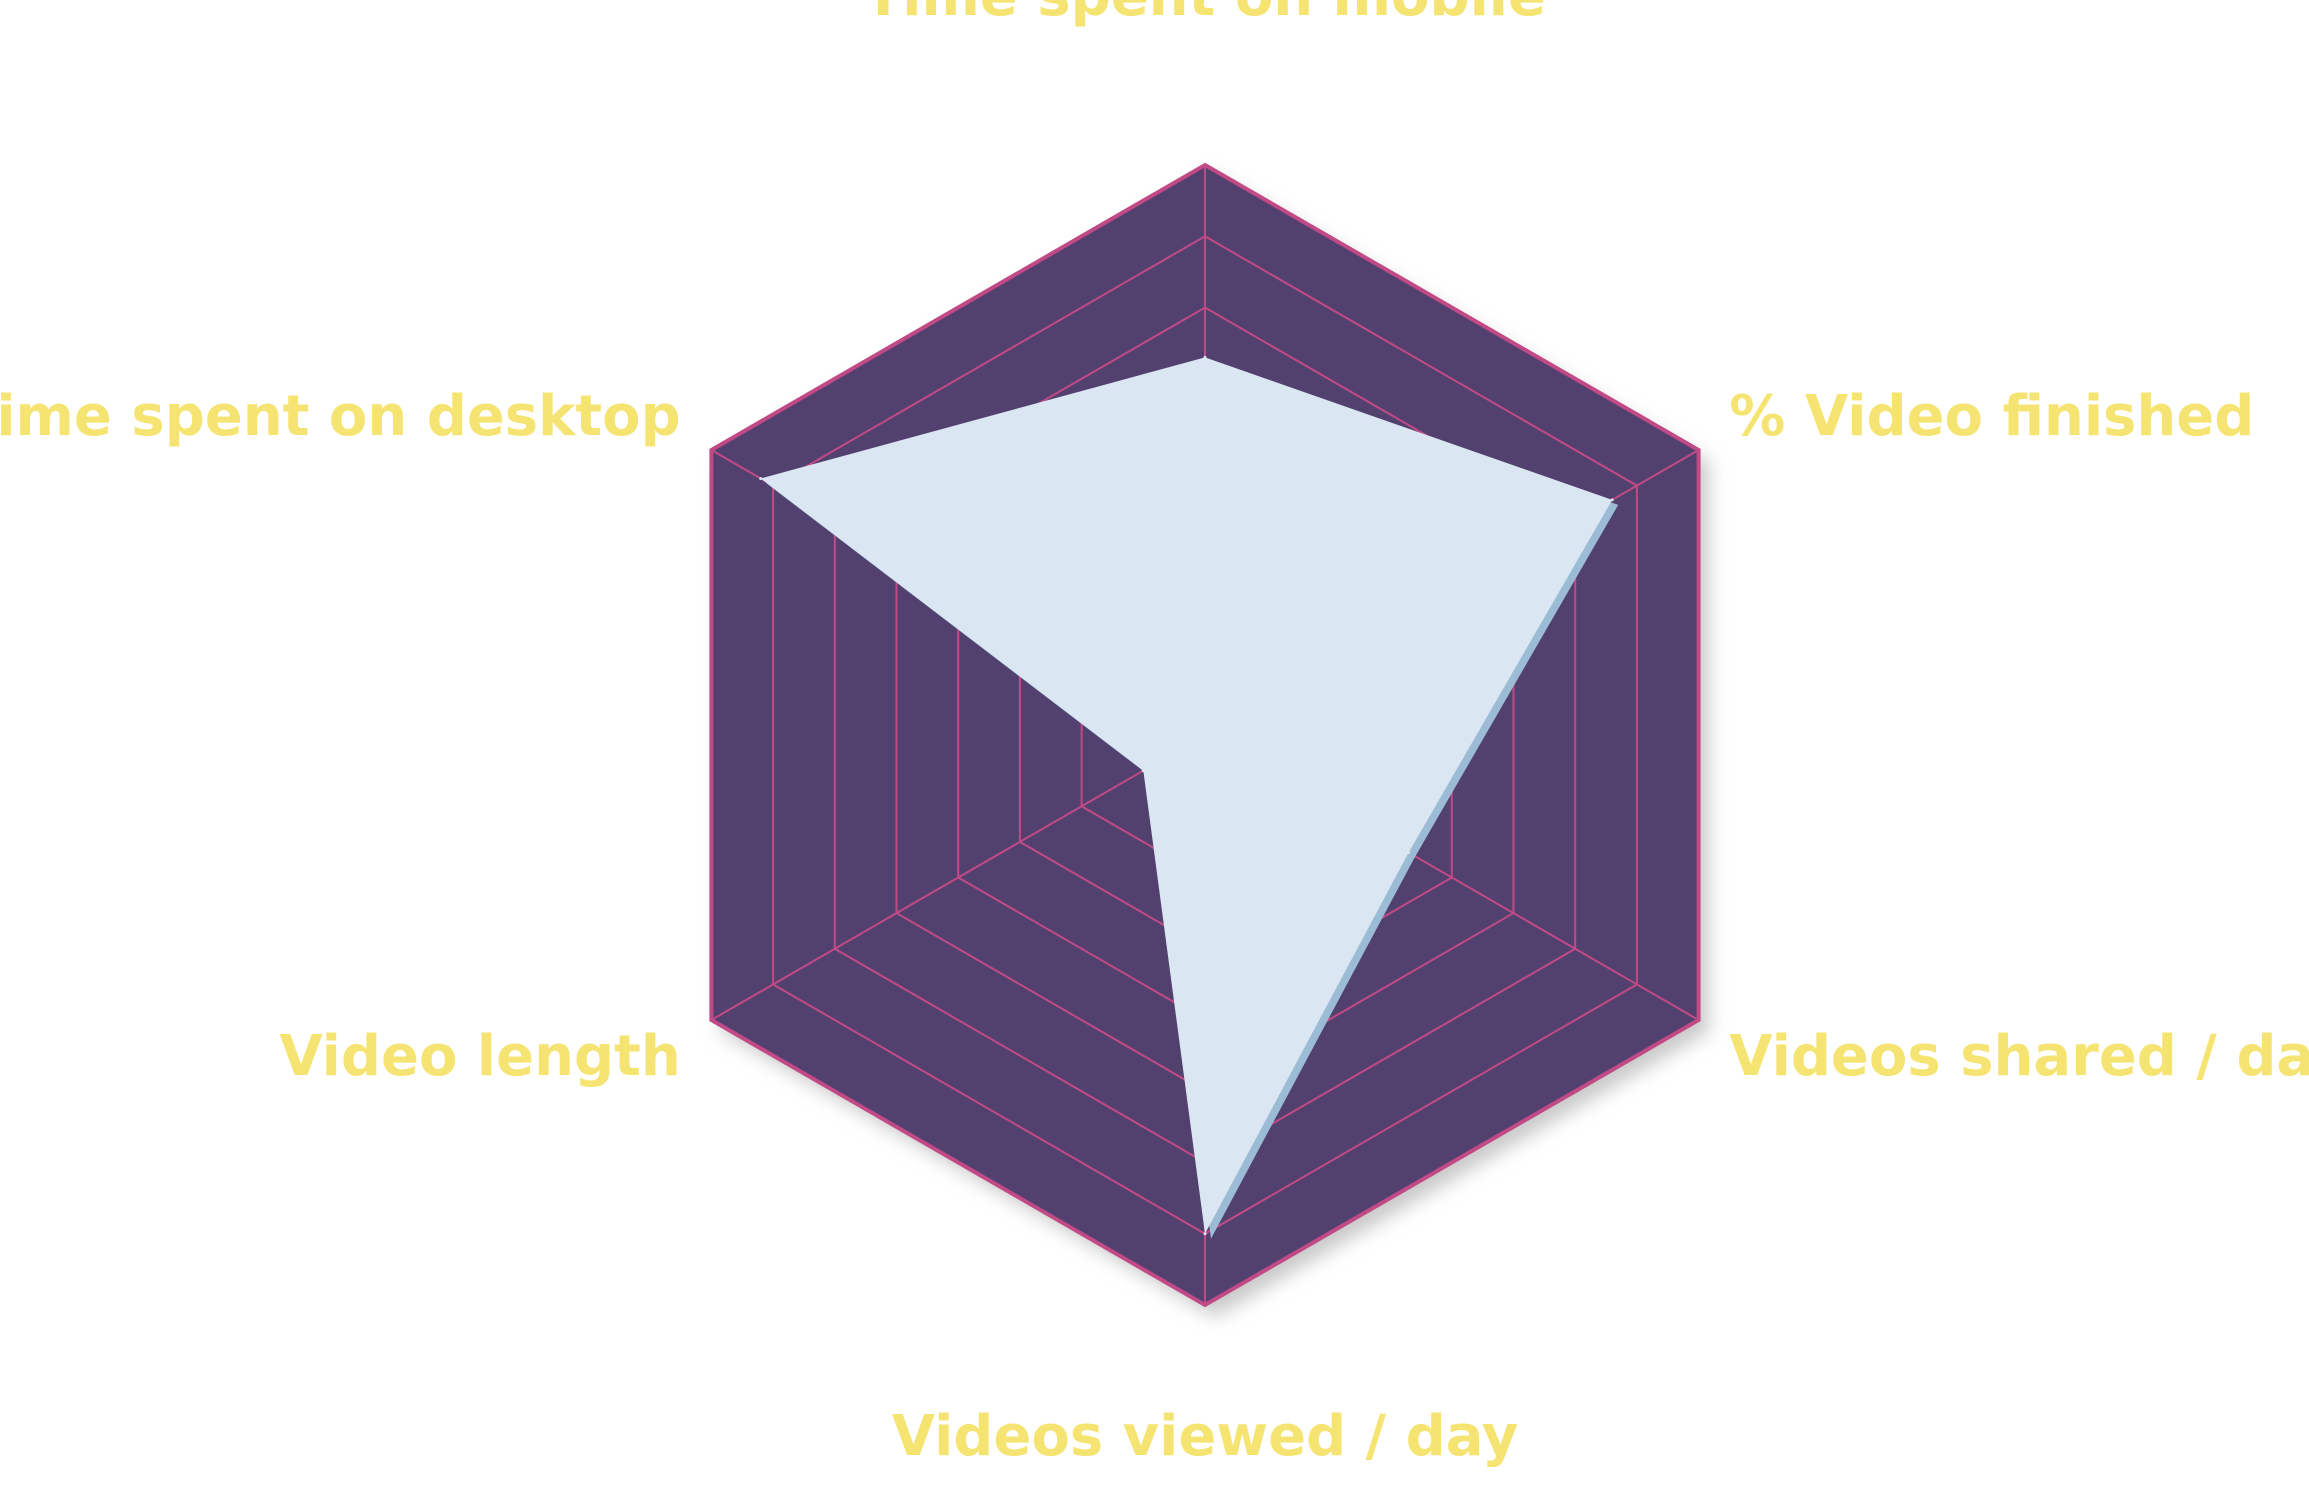 Image resolution: width=2309 pixels, height=1494 pixels. Describe the element at coordinates (1991, 416) in the screenshot. I see `axis-label-1: % Video finished` at that location.